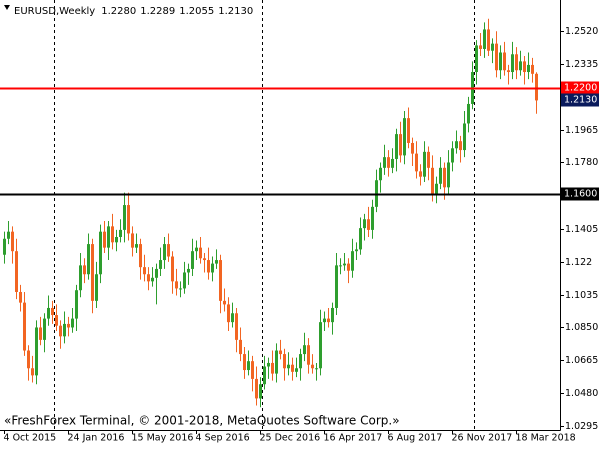  What do you see at coordinates (54, 11) in the screenshot?
I see `symbol: EURUSD,Weekly` at bounding box center [54, 11].